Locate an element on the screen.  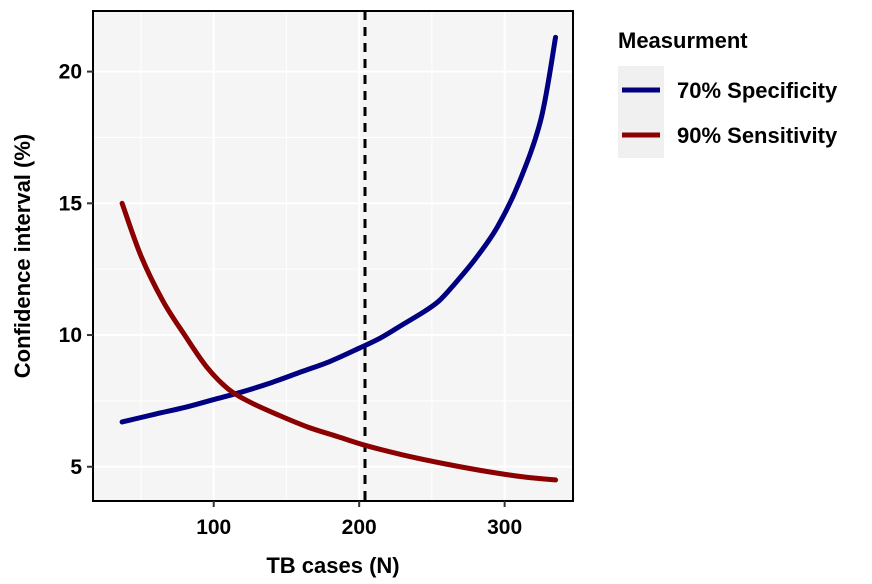
x-tick-label: 300 is located at coordinates (504, 527).